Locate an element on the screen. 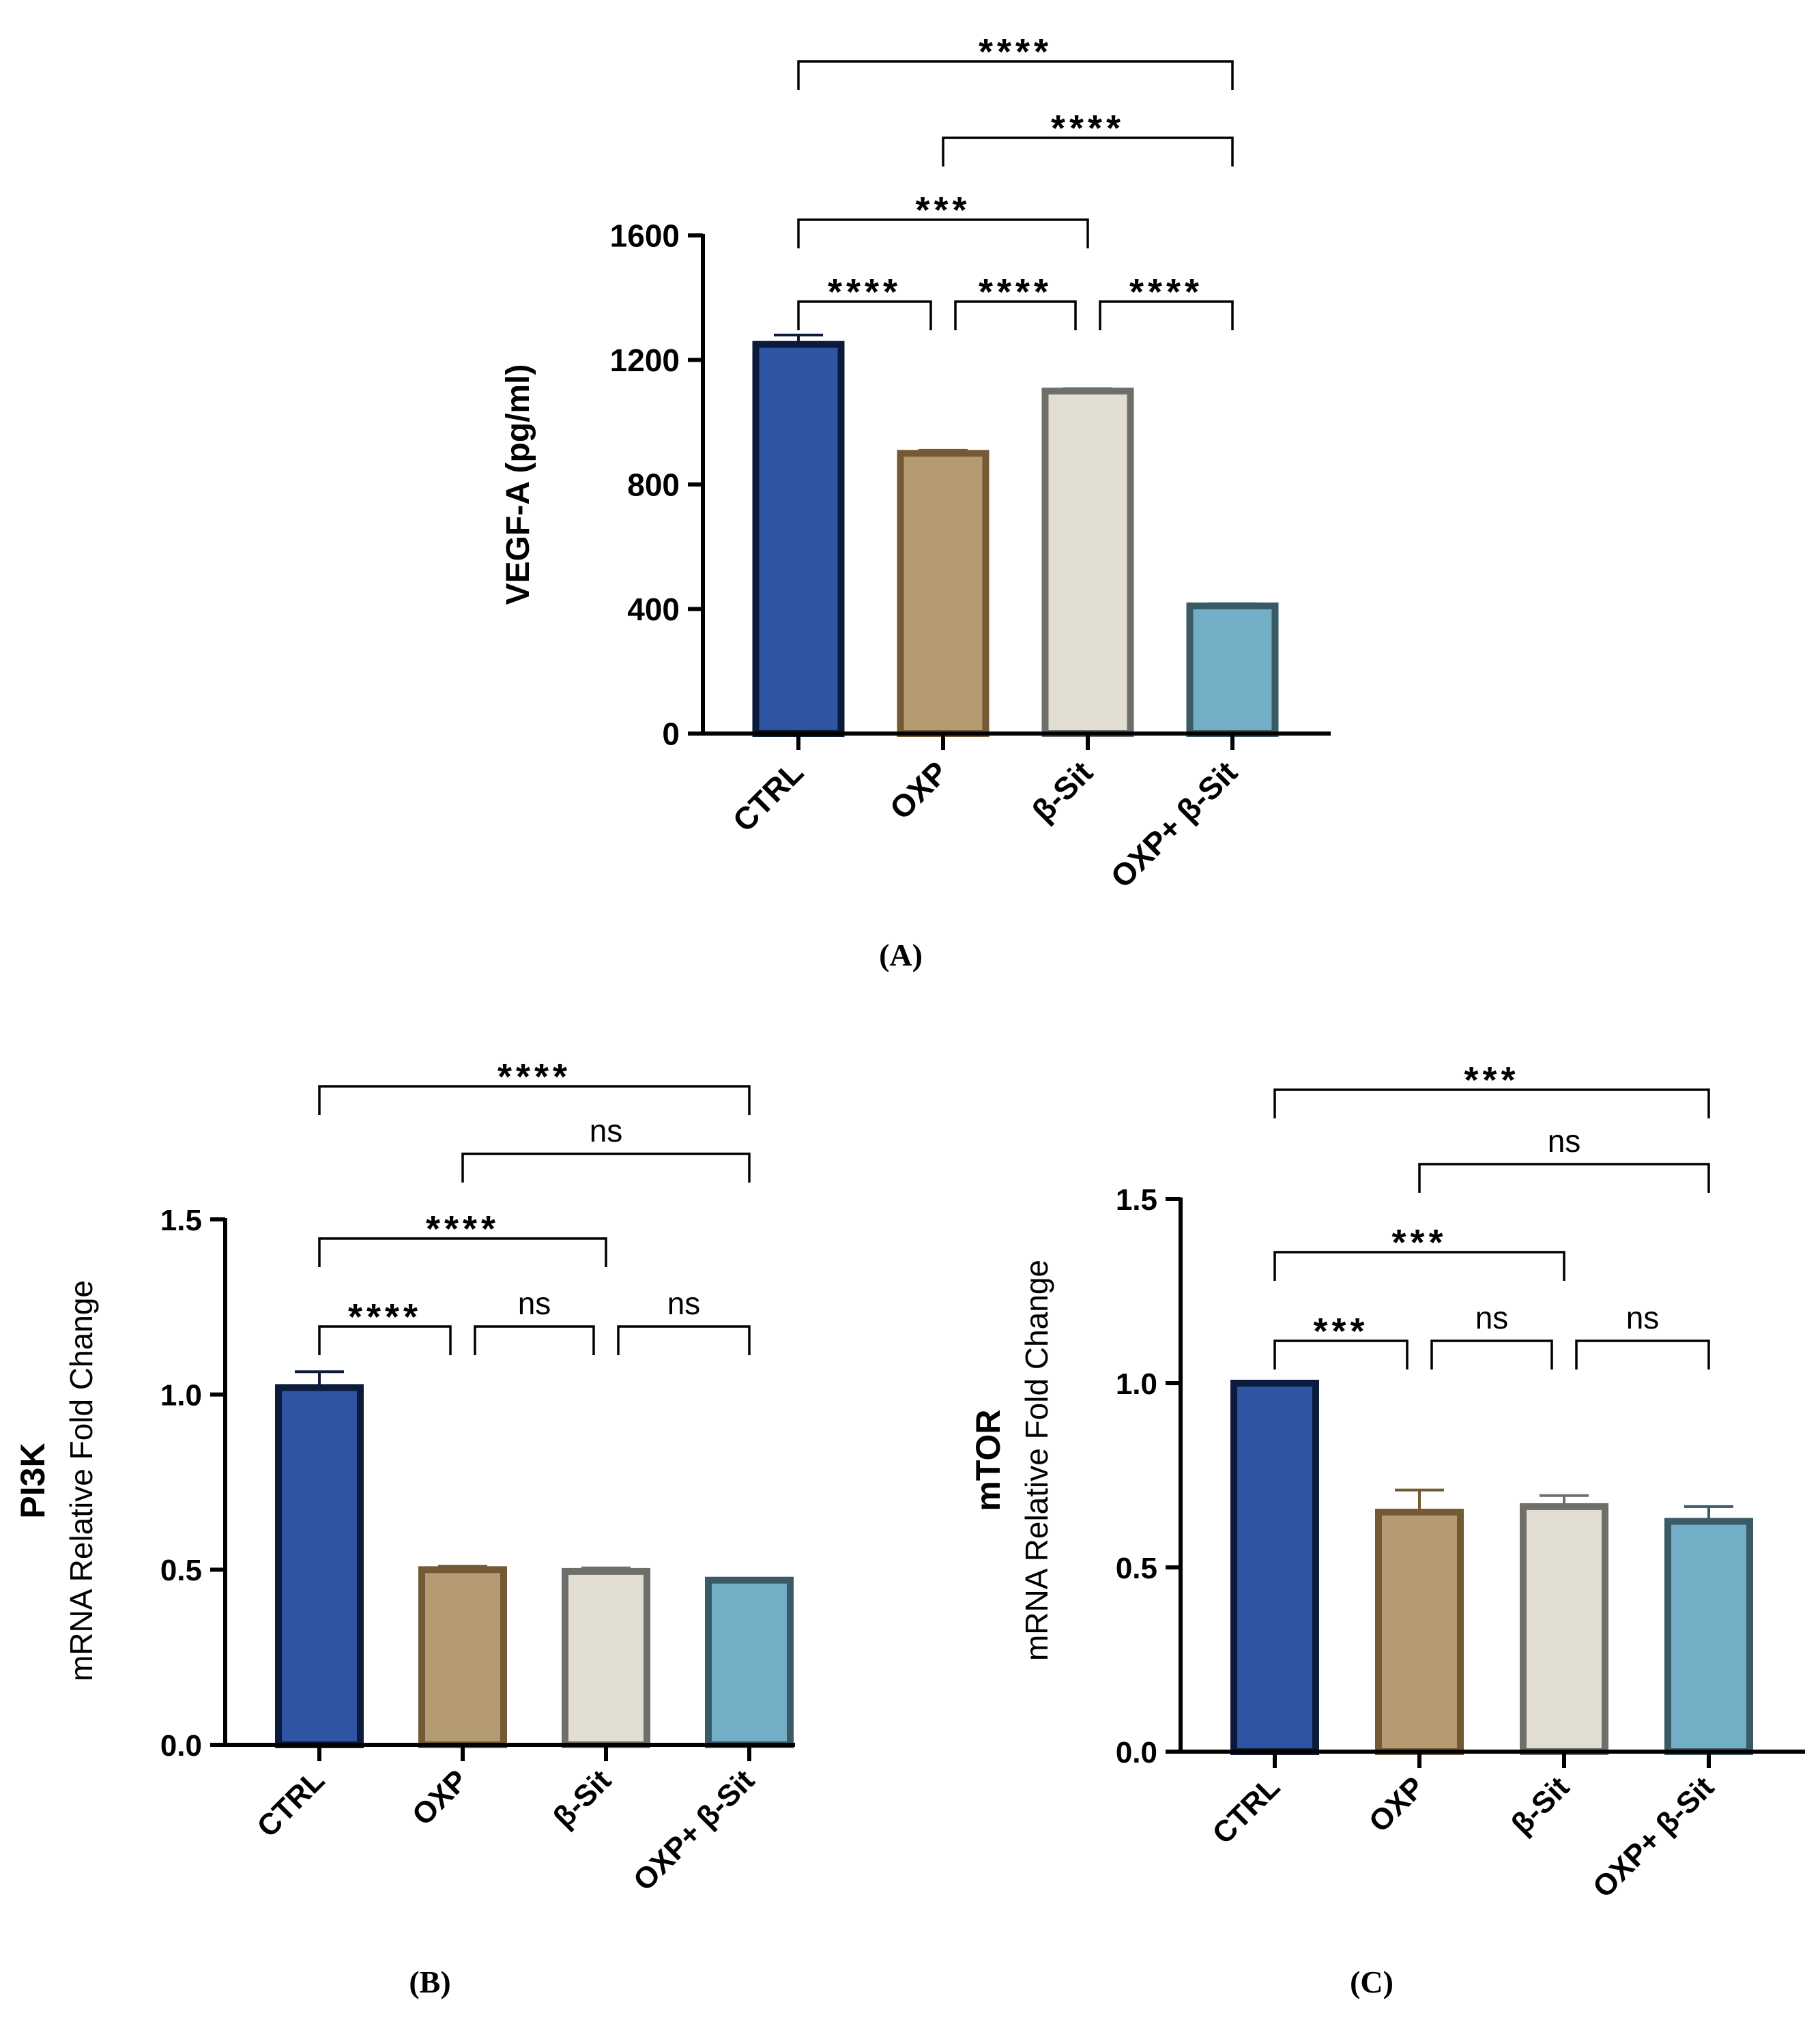 The image size is (1820, 2028). panel-label: (C) is located at coordinates (1371, 1982).